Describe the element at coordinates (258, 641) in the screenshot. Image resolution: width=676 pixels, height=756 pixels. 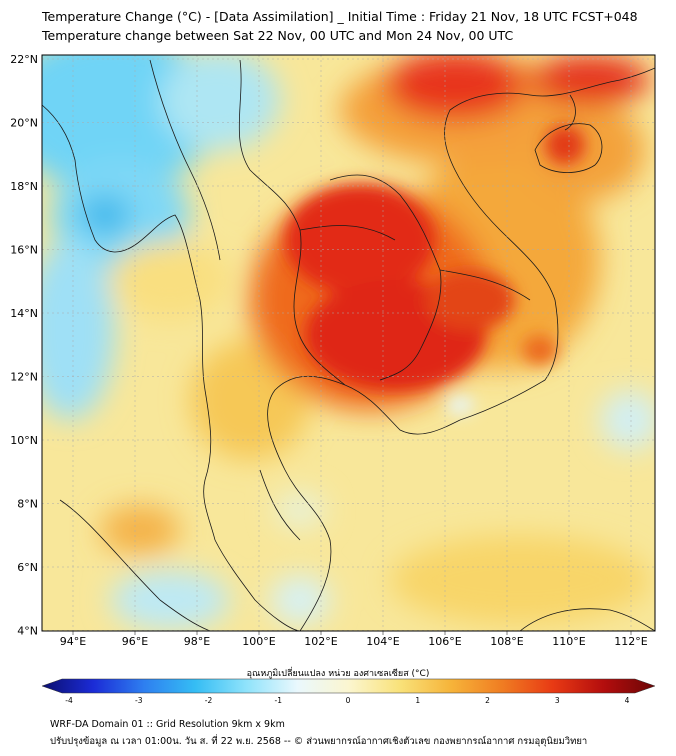
I see `lon-tick-label: 100°E` at that location.